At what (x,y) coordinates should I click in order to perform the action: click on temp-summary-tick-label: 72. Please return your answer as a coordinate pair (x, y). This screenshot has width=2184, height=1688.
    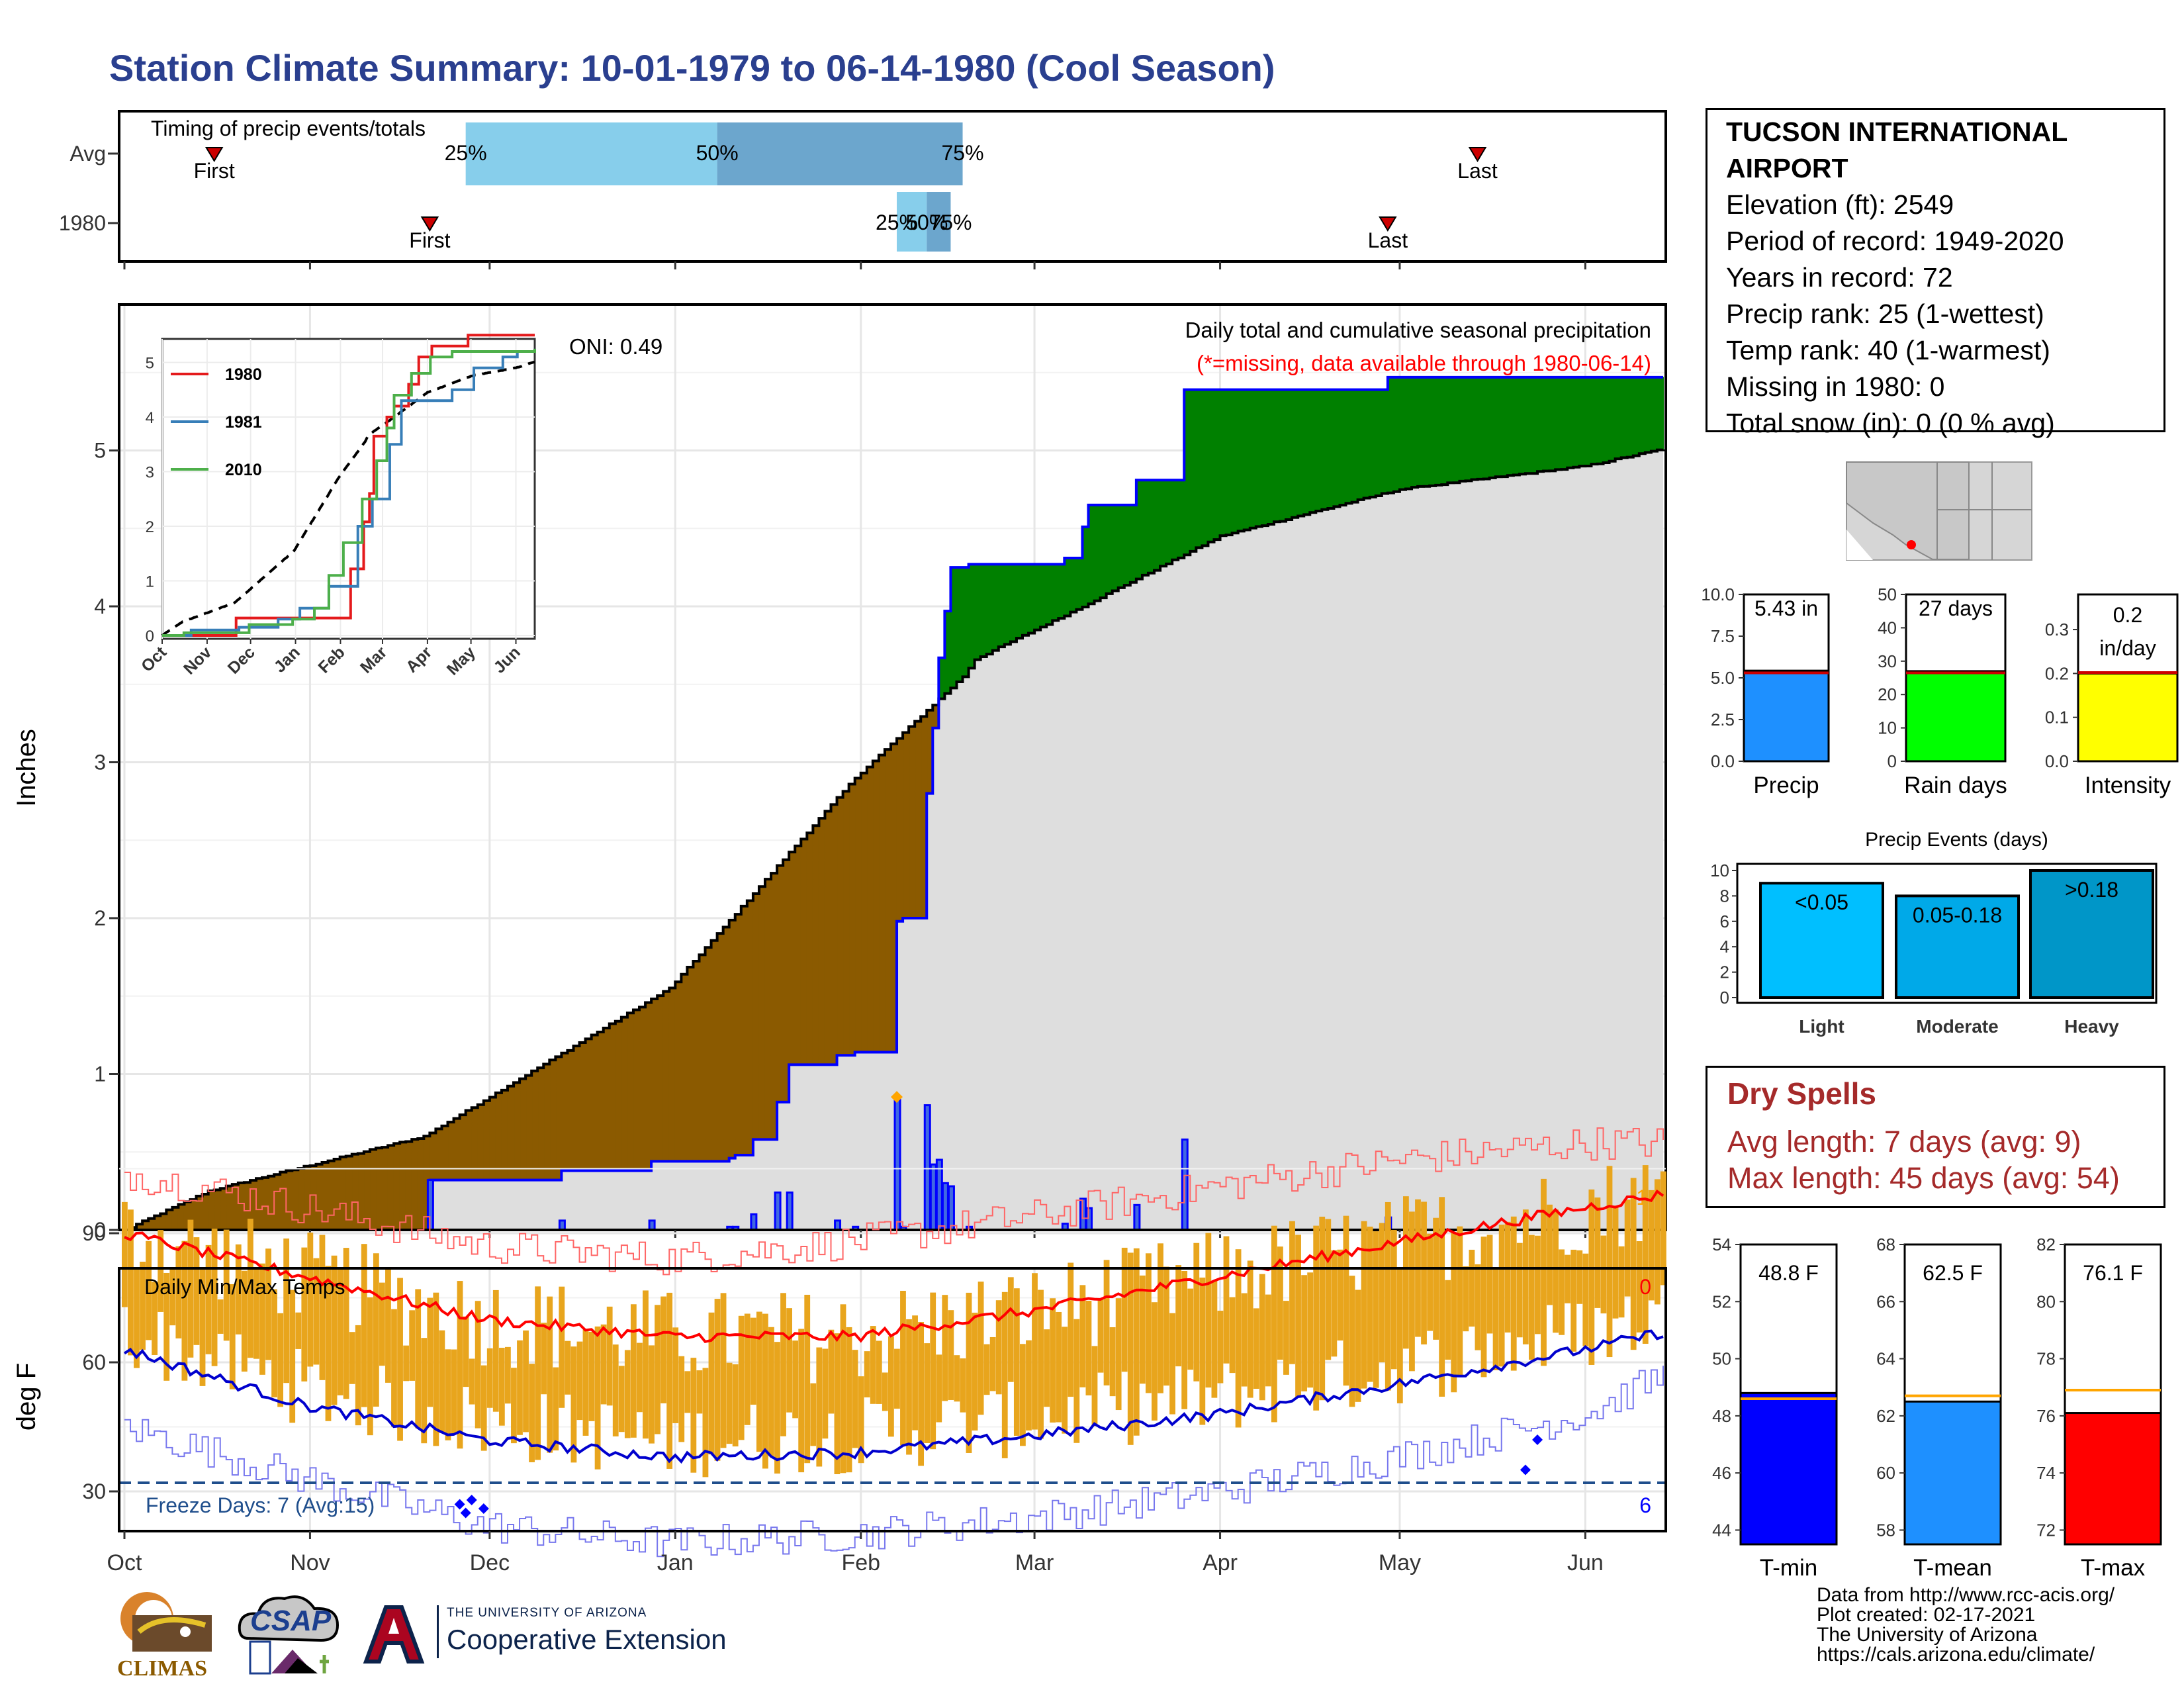
    Looking at the image, I should click on (2046, 1530).